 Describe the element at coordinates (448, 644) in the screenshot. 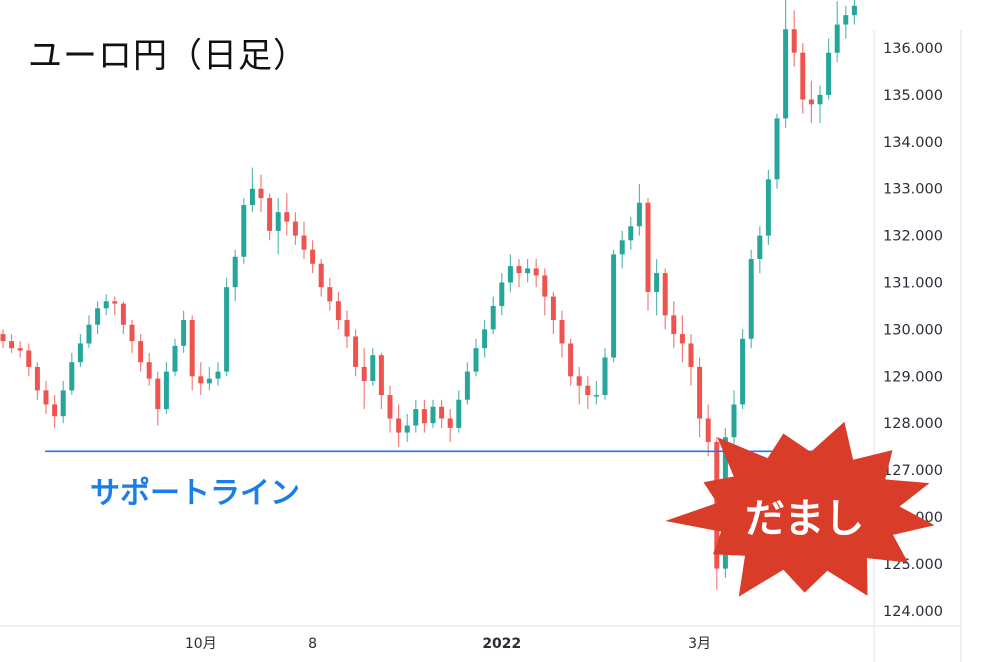

I see `time-axis: 10月 8 2022 3月` at that location.